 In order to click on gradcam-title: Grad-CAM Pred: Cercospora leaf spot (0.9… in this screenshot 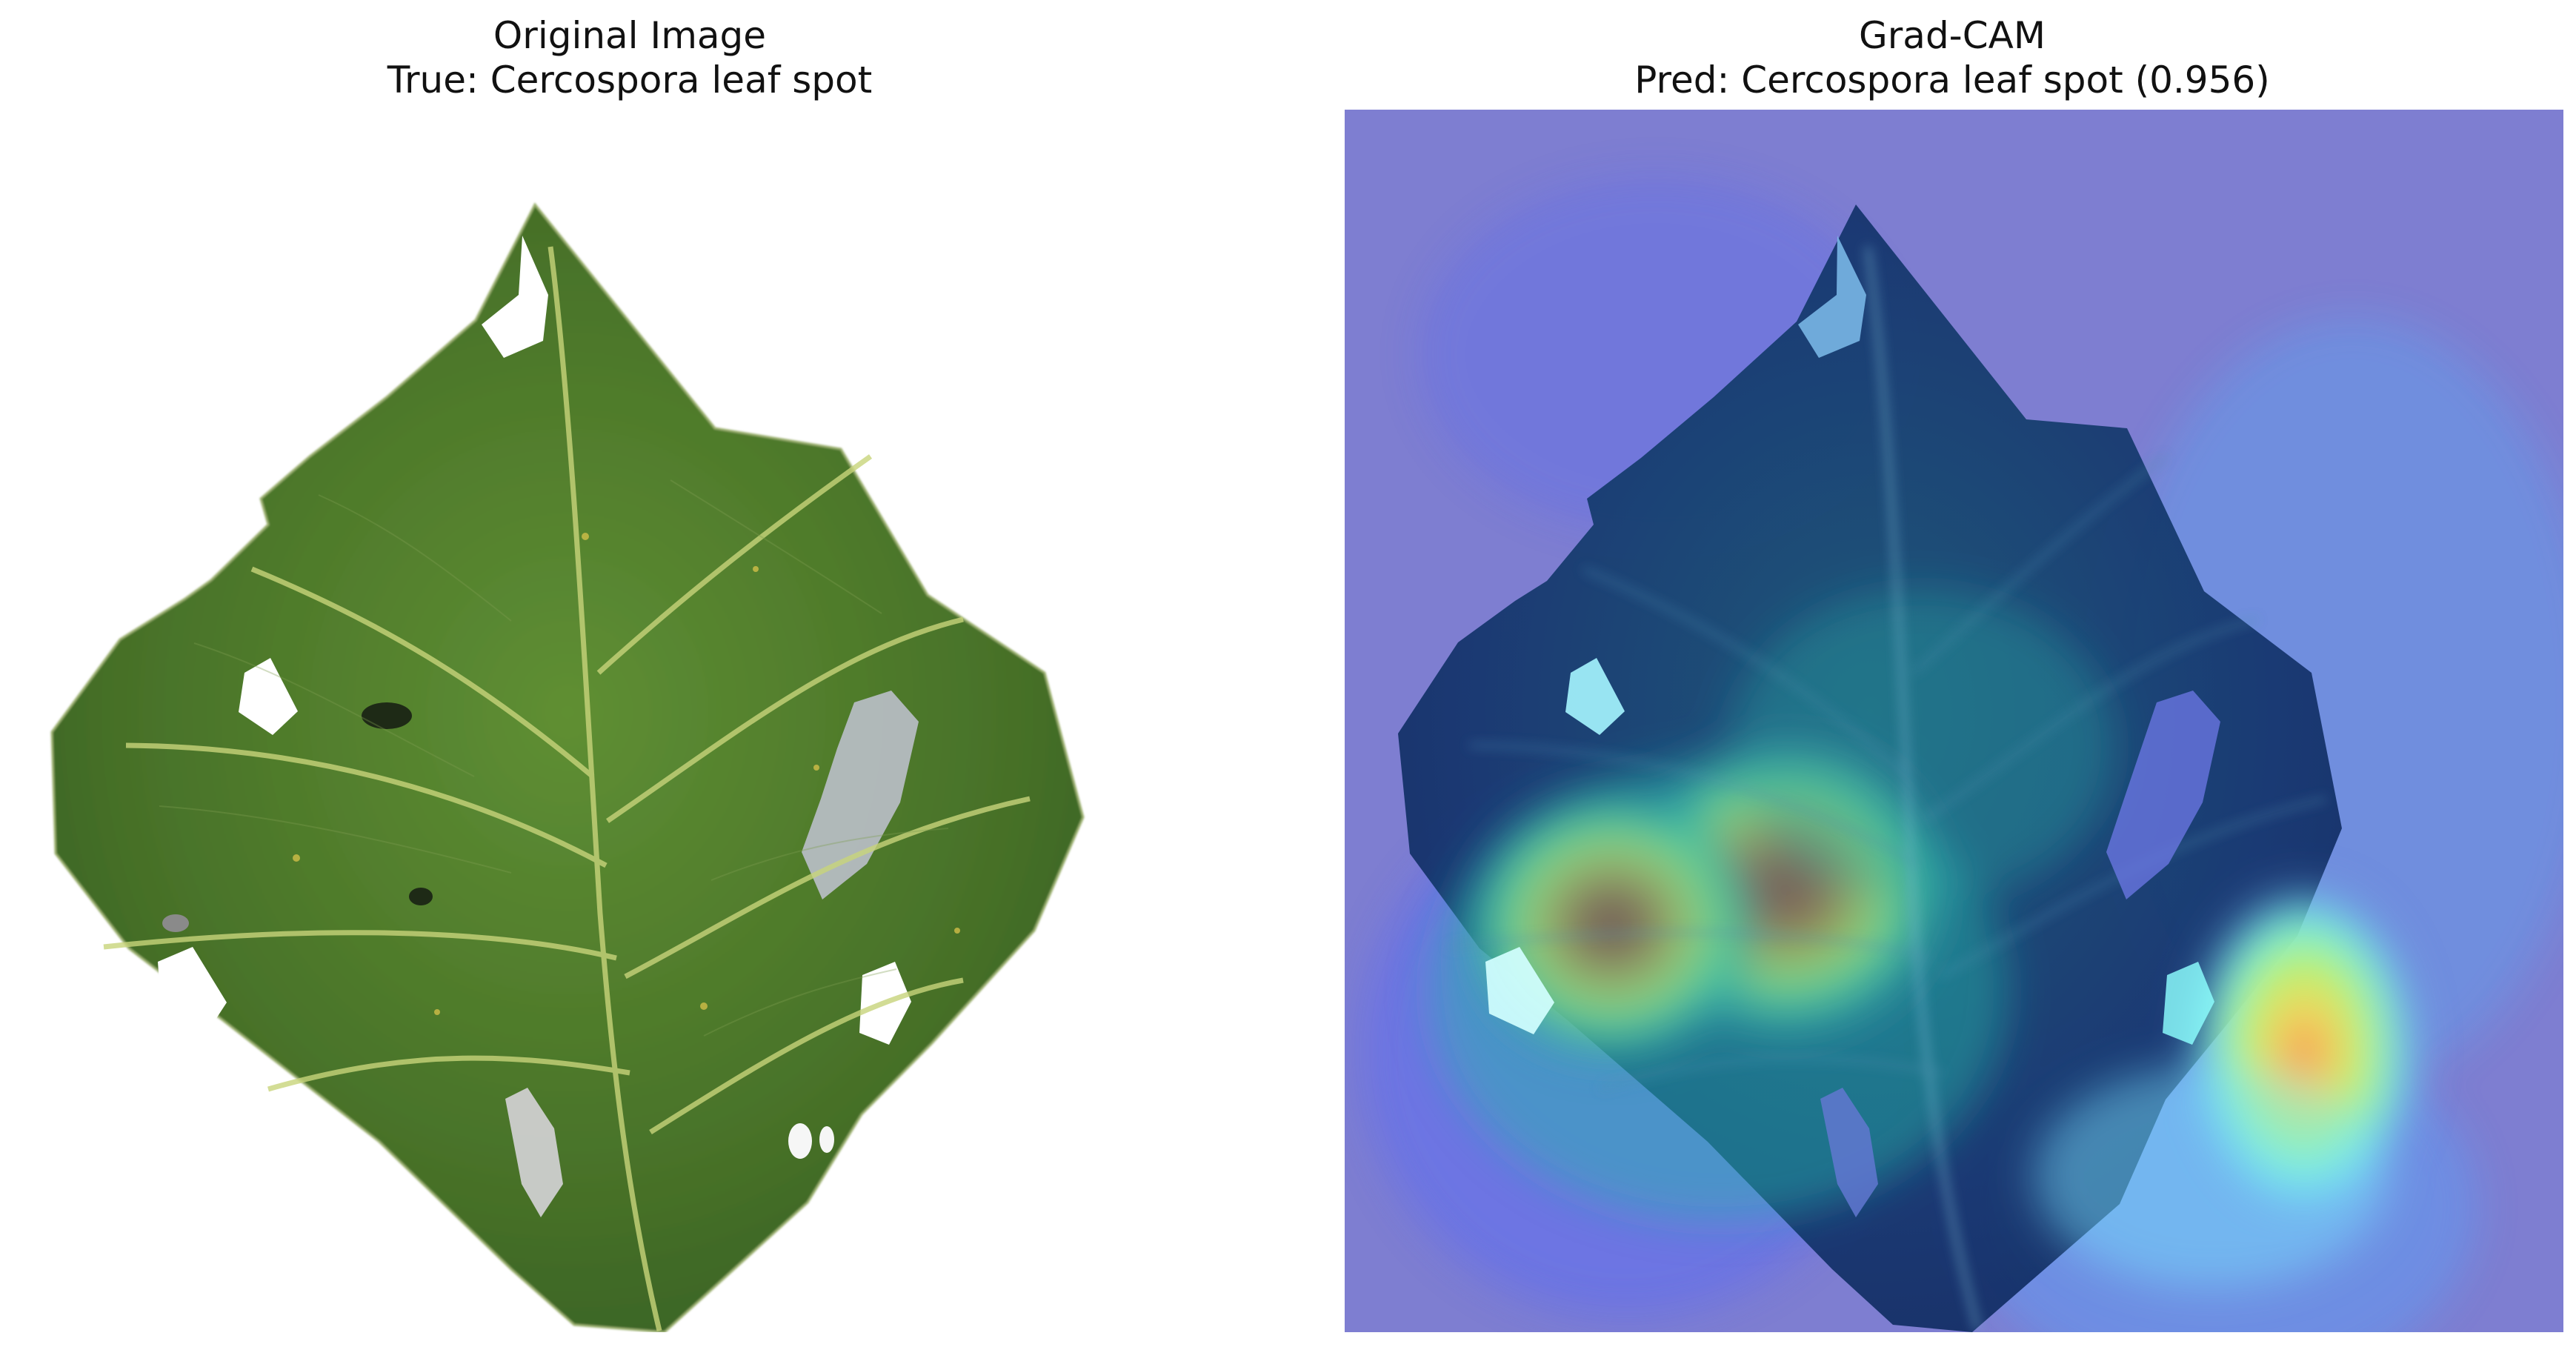, I will do `click(1952, 58)`.